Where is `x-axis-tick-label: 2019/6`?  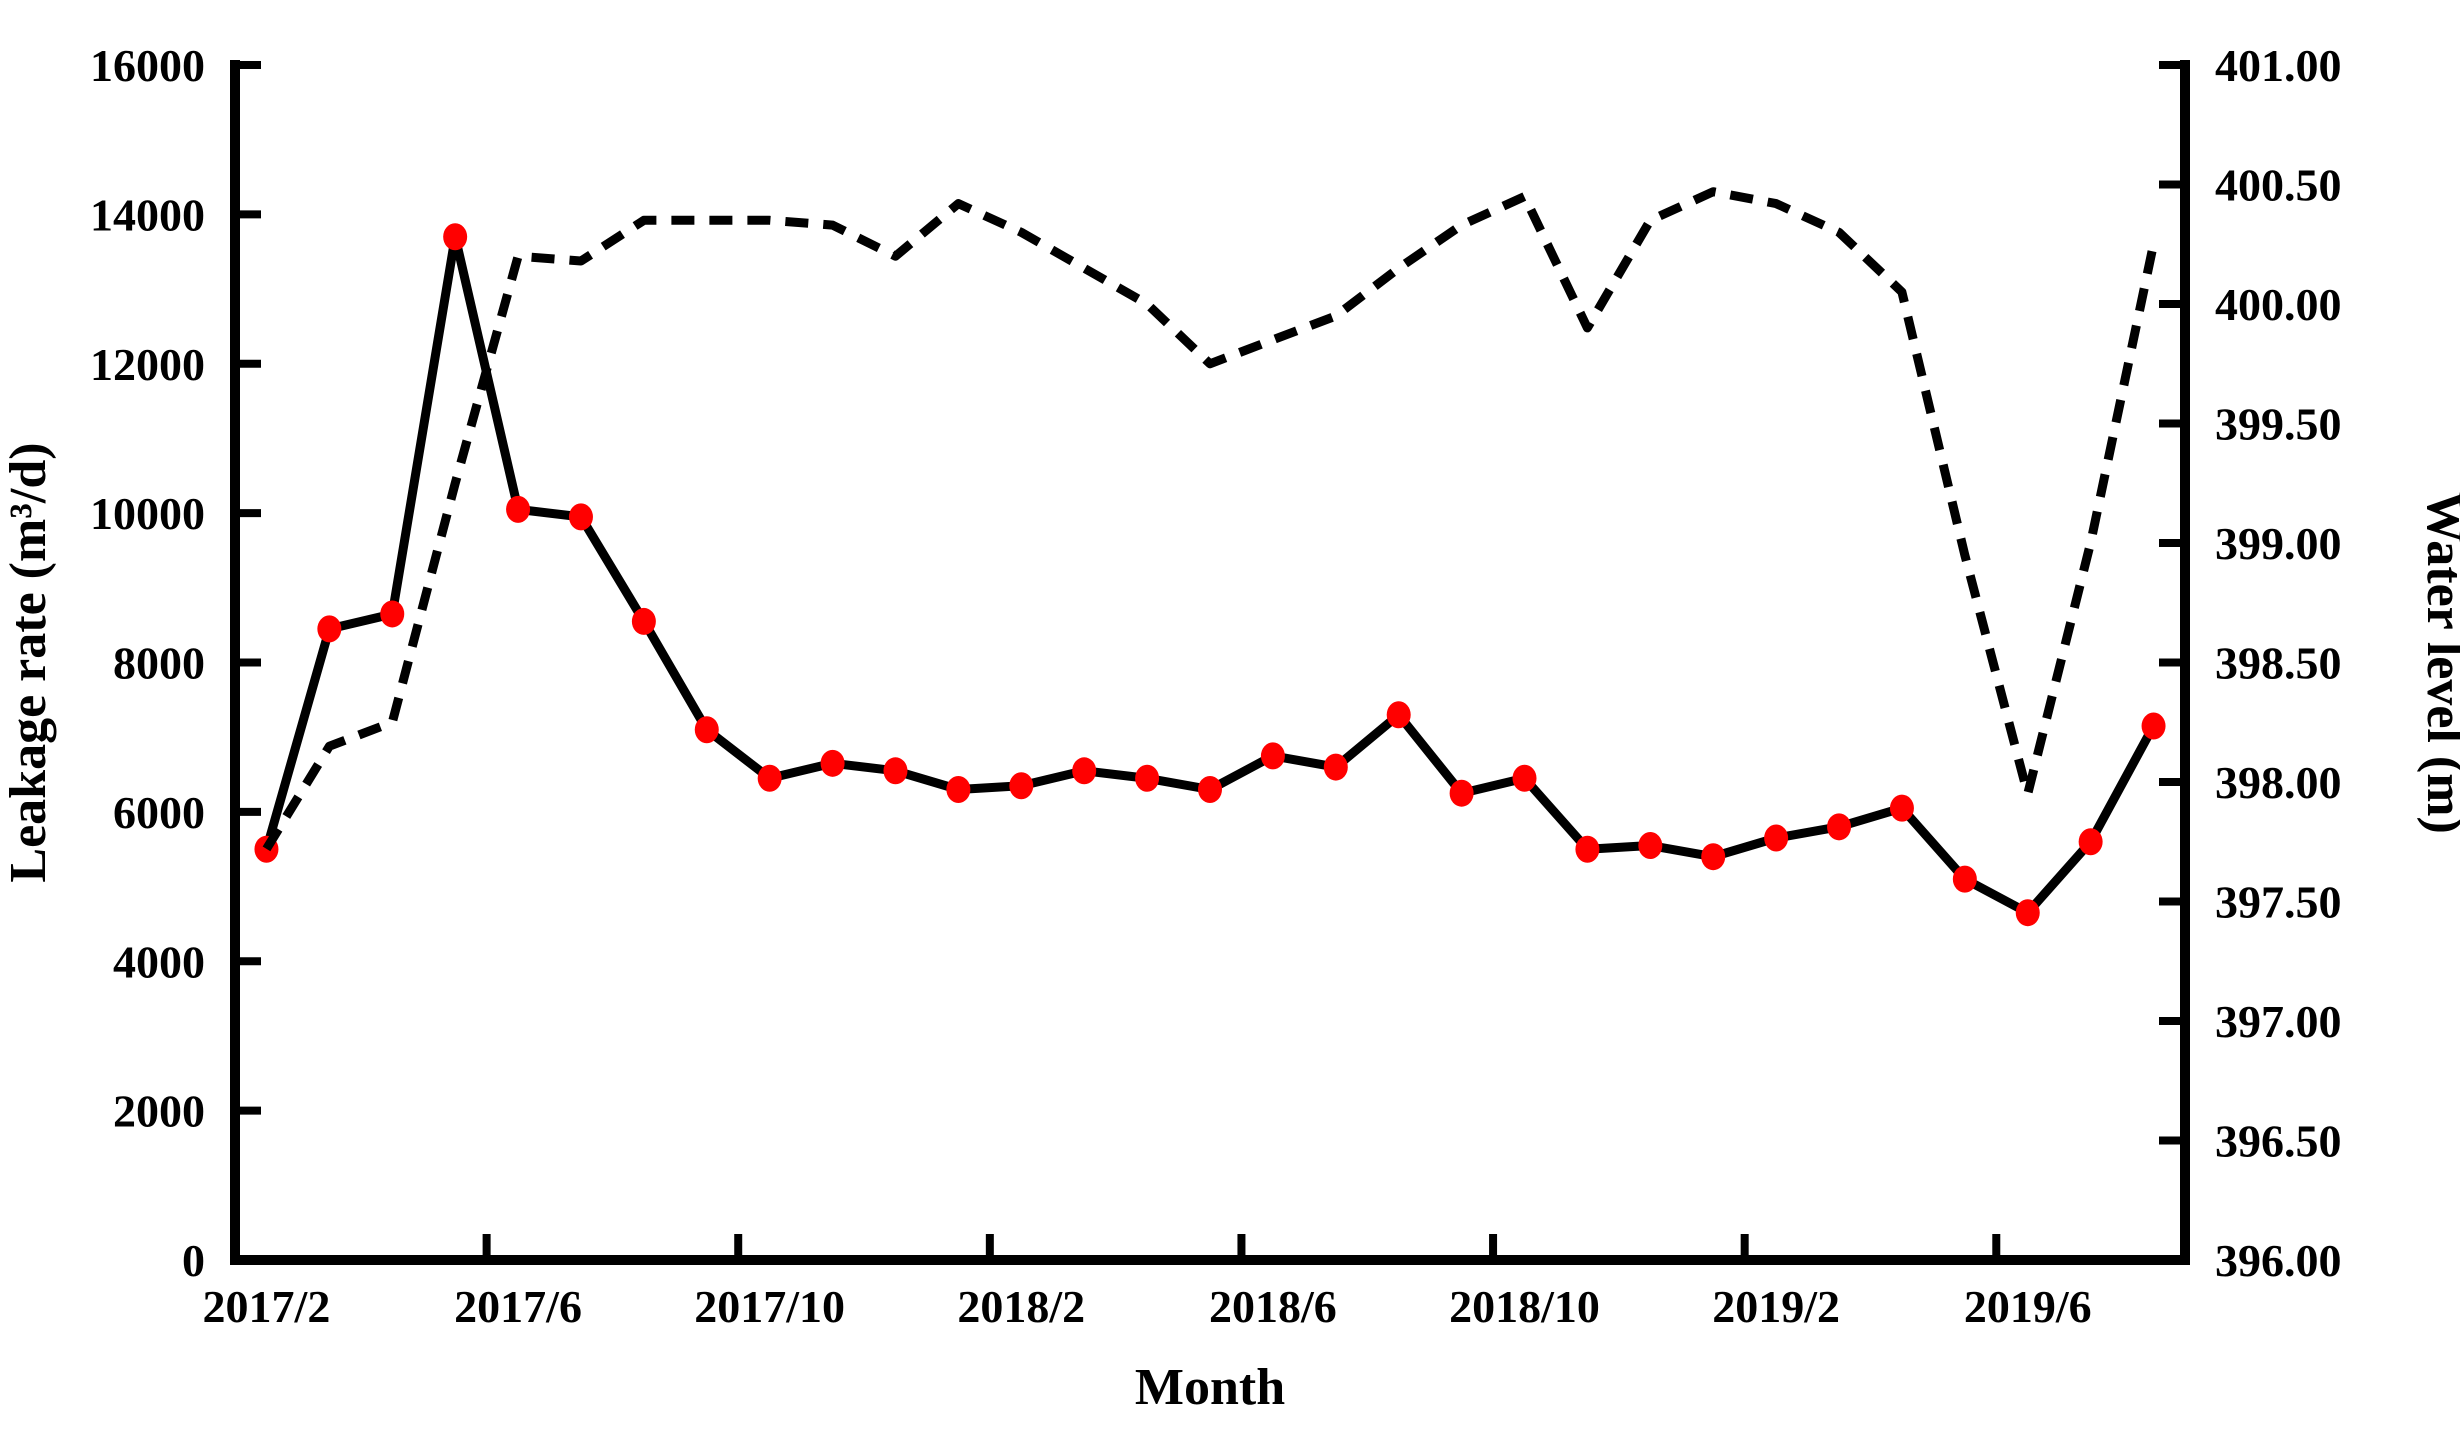 x-axis-tick-label: 2019/6 is located at coordinates (2028, 1306).